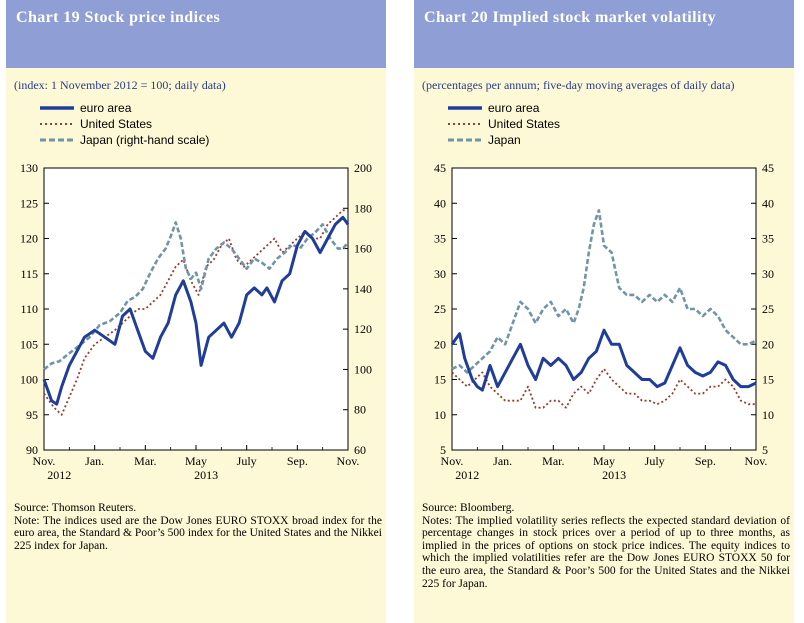 This screenshot has height=623, width=804. What do you see at coordinates (440, 168) in the screenshot?
I see `y-tick-label: 45` at bounding box center [440, 168].